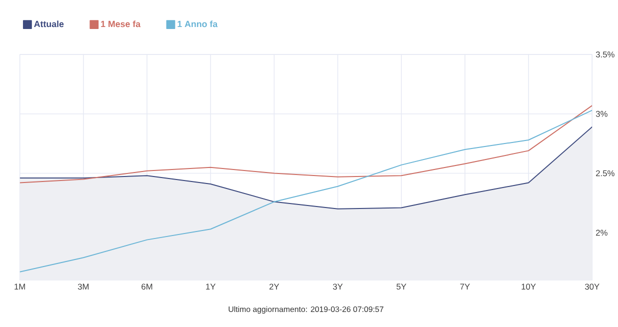 The image size is (618, 327). What do you see at coordinates (198, 24) in the screenshot?
I see `legend-label: 1 Anno fa` at bounding box center [198, 24].